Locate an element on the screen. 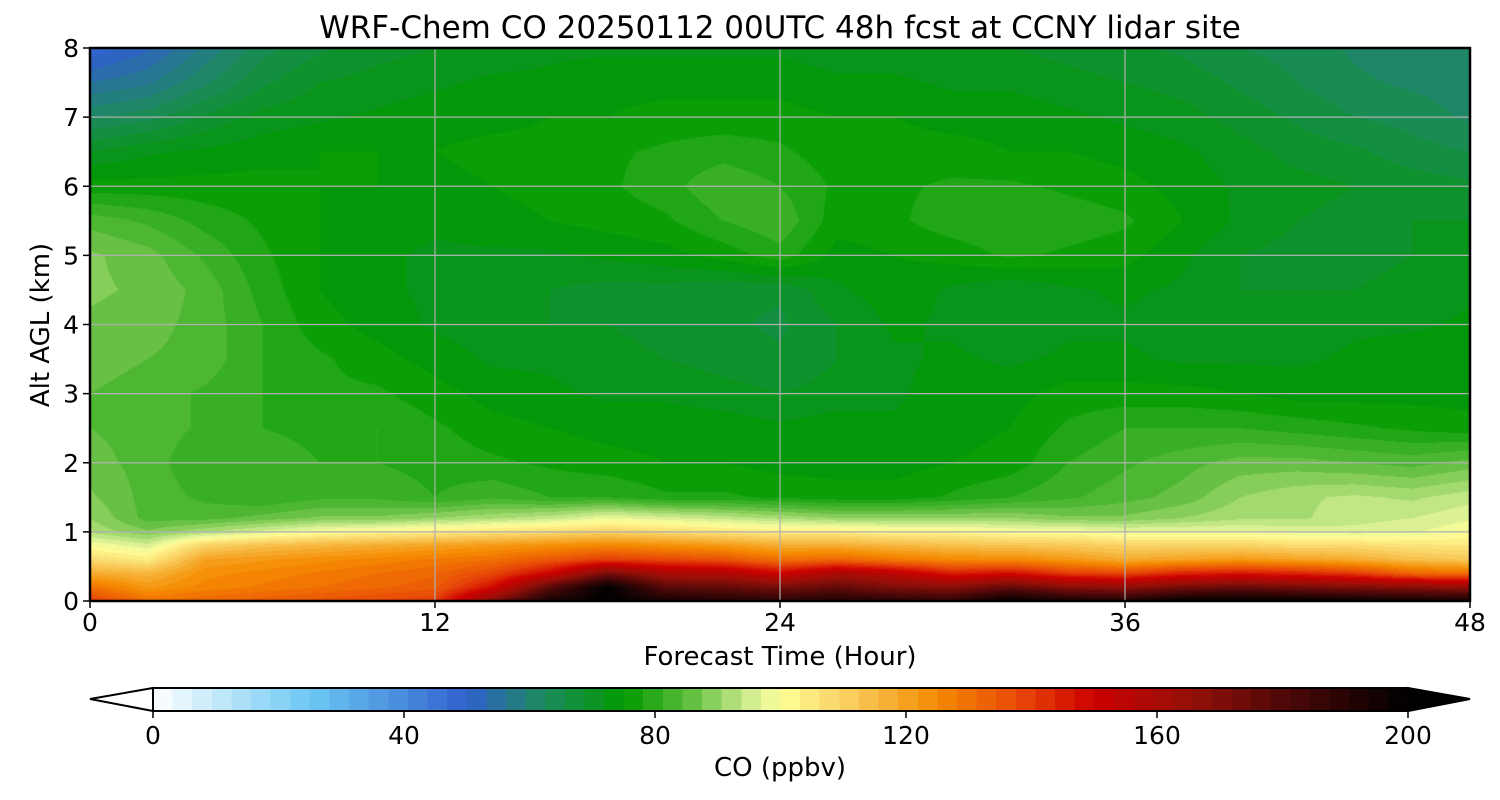 This screenshot has height=800, width=1500. colorbar-ticks: 0 40 80 120 160 200 is located at coordinates (788, 730).